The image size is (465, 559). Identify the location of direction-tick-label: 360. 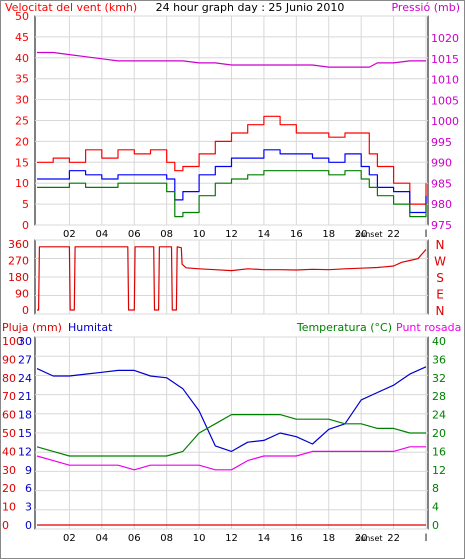
(18, 244).